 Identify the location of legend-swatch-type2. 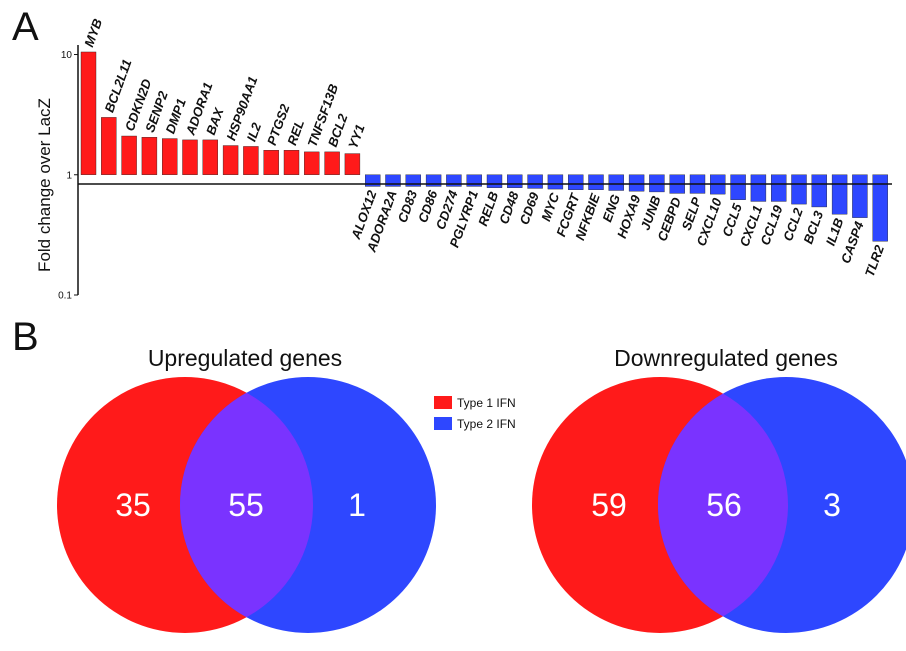
(443, 423).